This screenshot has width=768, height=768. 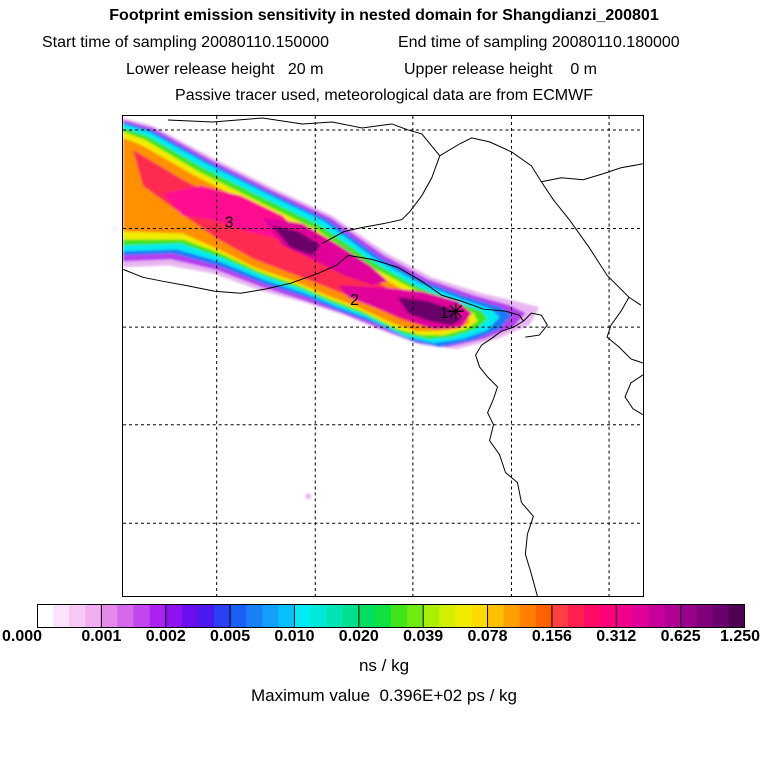 I want to click on maximum-value: Maximum value 0.396E+02 ps / kg, so click(x=384, y=695).